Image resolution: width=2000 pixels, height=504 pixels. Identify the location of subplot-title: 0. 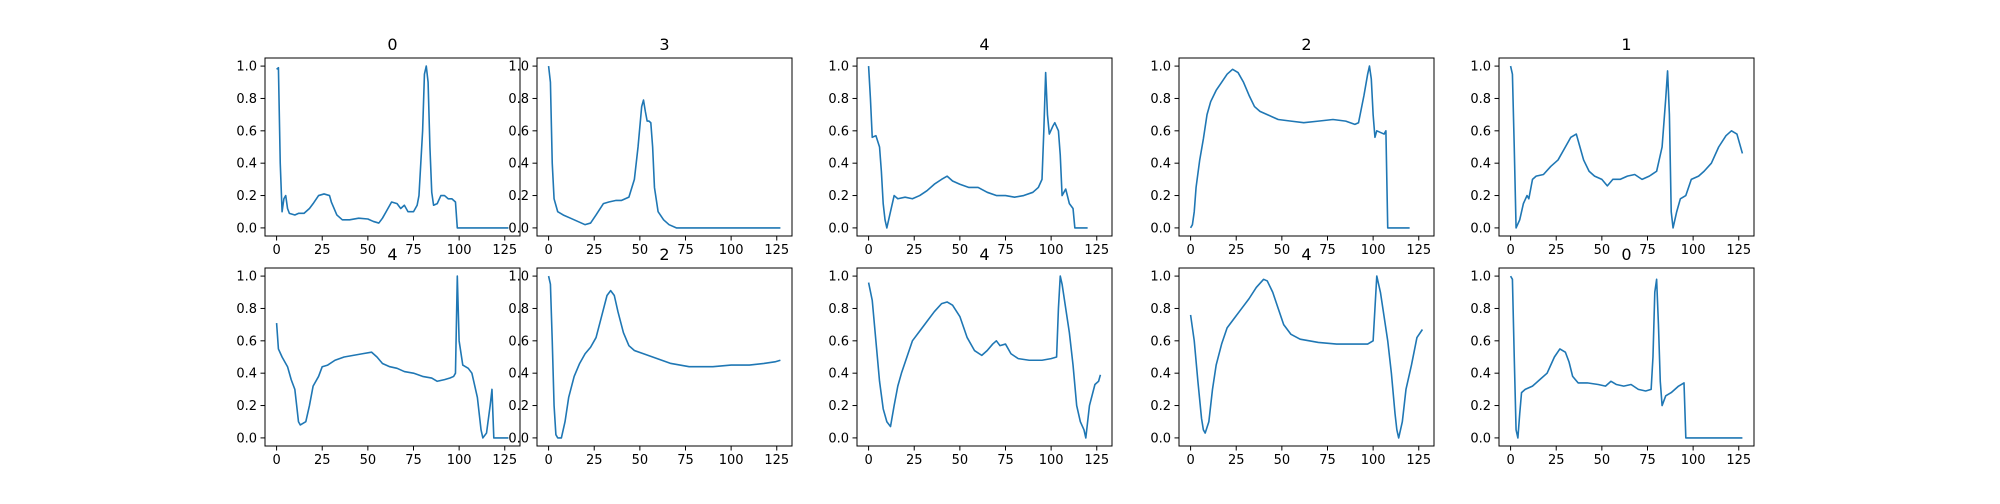
(1626, 254).